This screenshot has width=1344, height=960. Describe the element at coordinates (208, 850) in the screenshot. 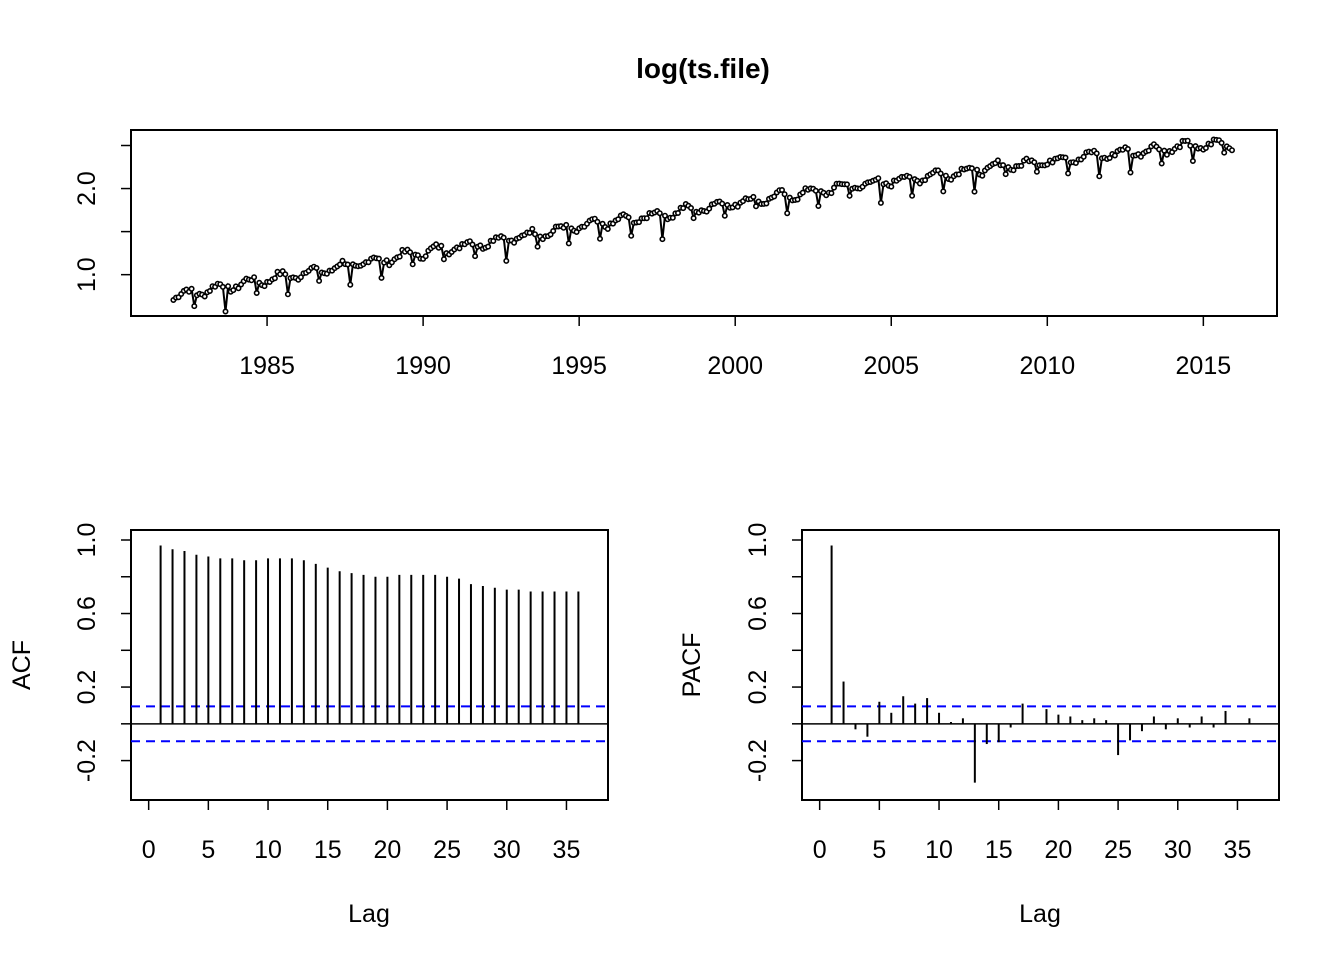

I see `acf-x-tick-label: 5` at that location.